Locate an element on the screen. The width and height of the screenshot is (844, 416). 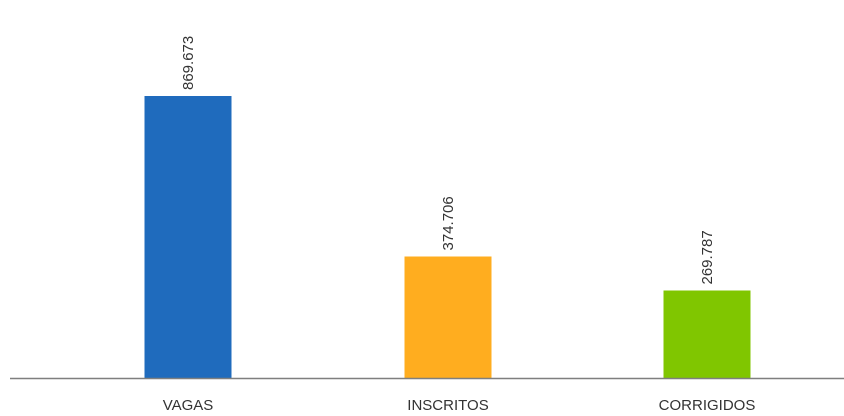
data-label-corrigidos: 269.787 is located at coordinates (707, 257).